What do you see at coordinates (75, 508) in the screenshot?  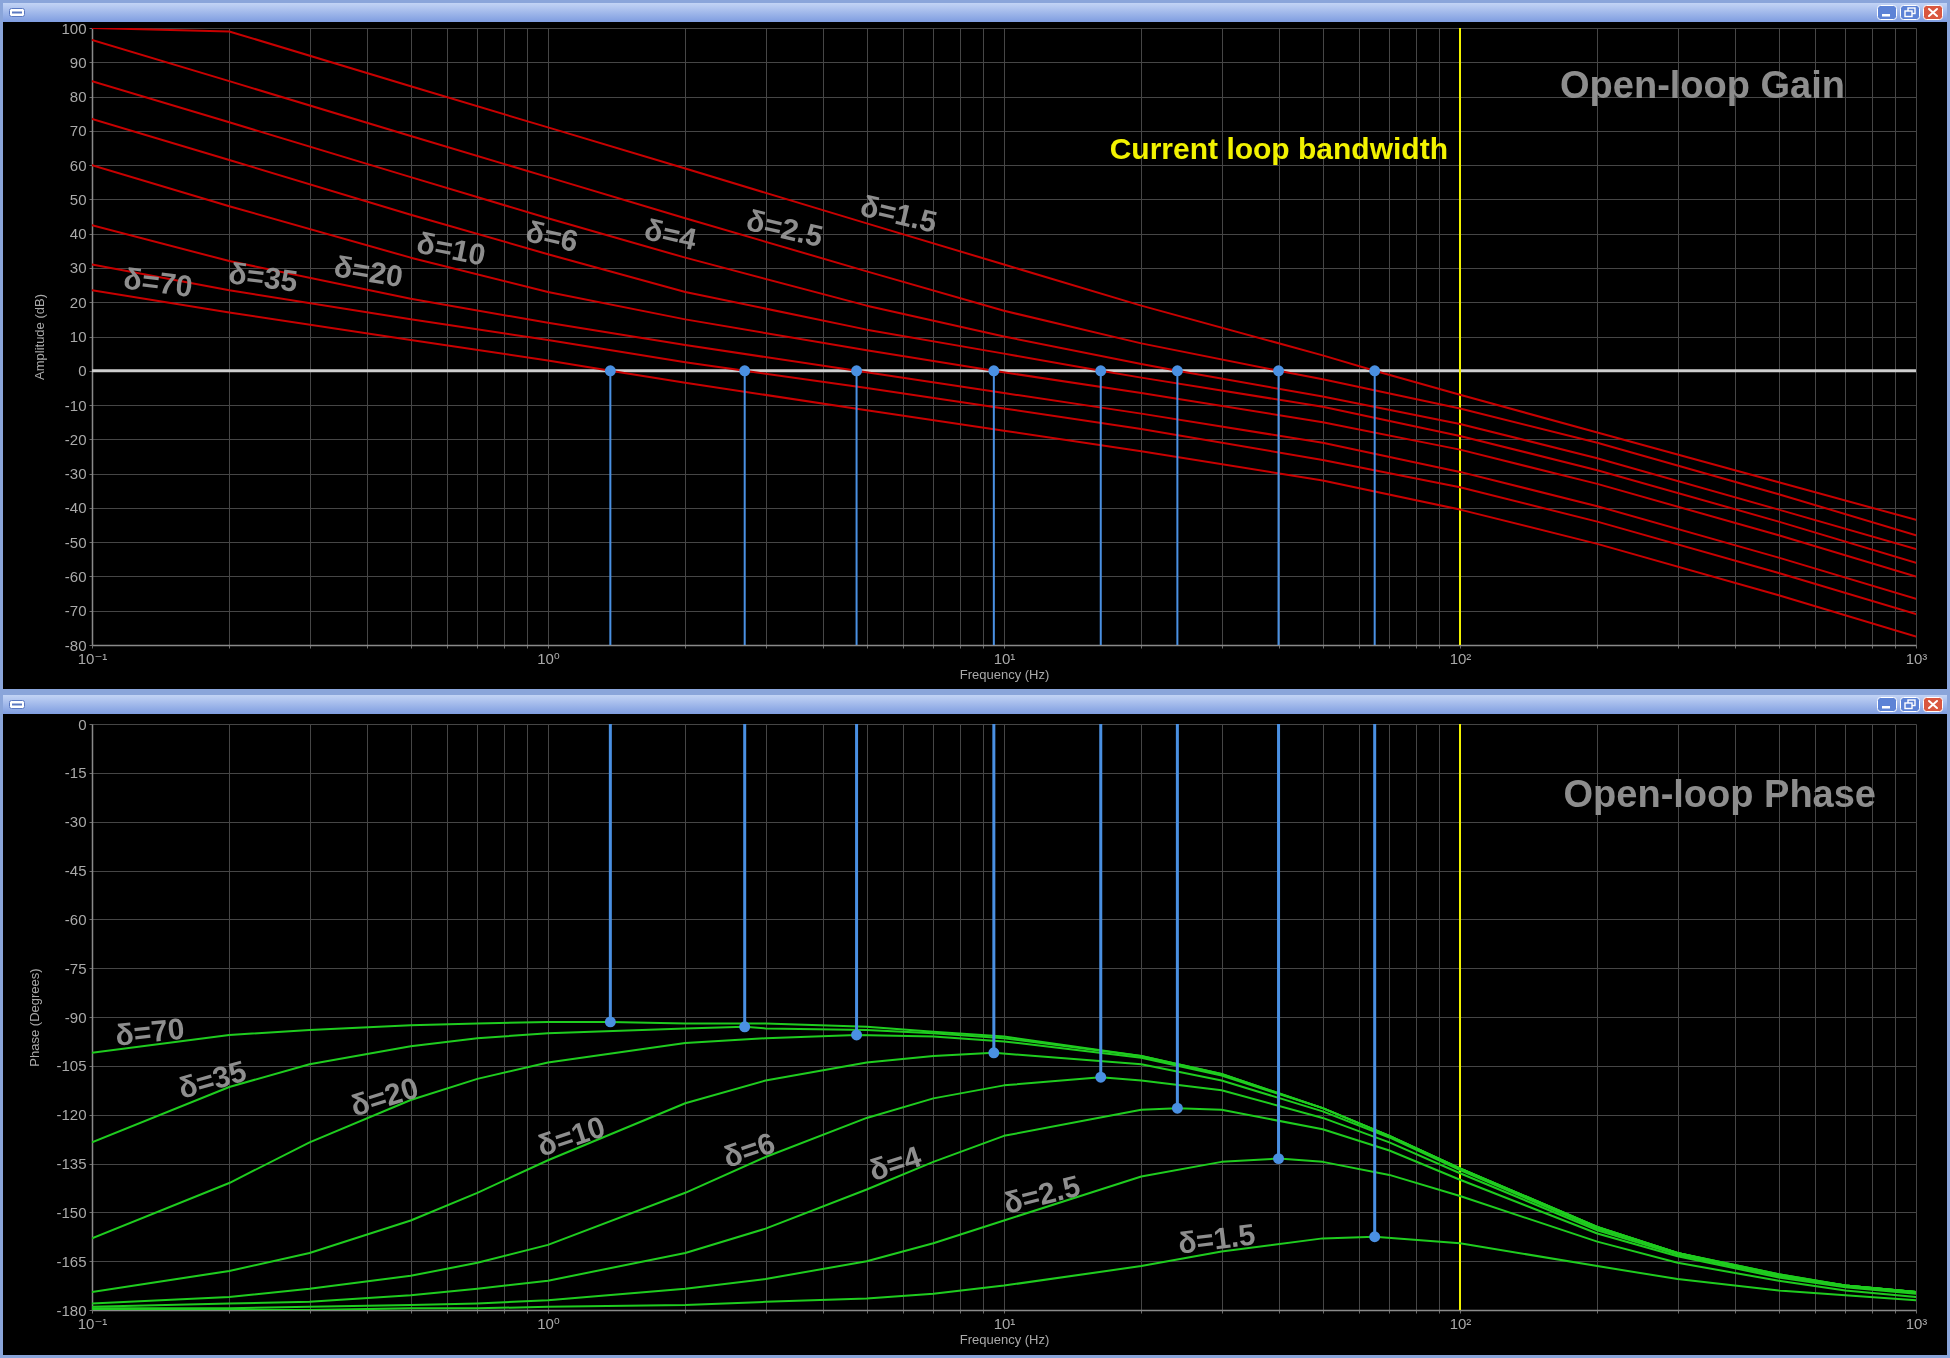 I see `y-tick-label: -40` at bounding box center [75, 508].